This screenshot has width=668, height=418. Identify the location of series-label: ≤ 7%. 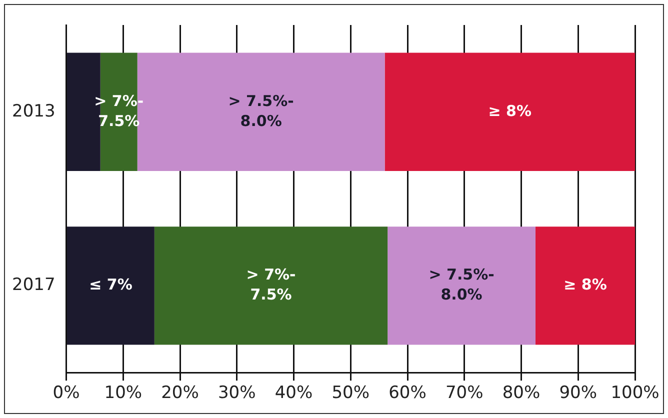
(110, 285).